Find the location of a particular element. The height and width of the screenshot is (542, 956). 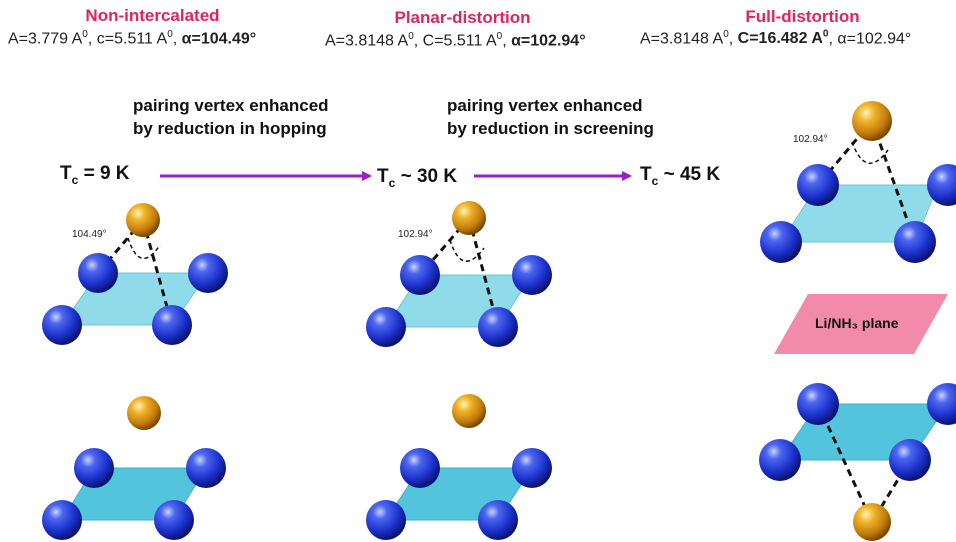

angle-label-102-full: 102.94° is located at coordinates (810, 139).